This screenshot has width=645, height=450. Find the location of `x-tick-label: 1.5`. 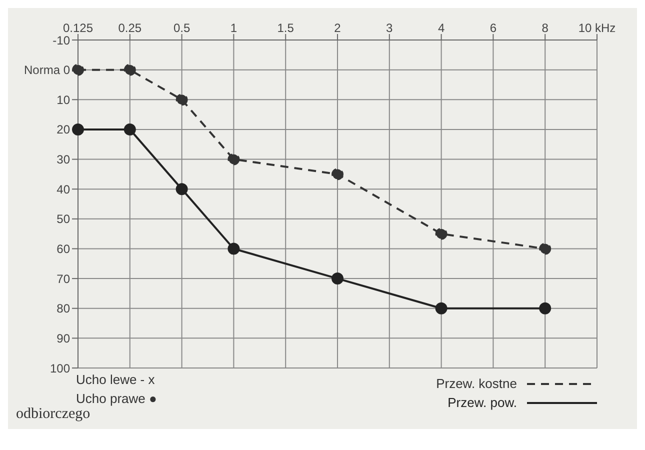

x-tick-label: 1.5 is located at coordinates (285, 28).